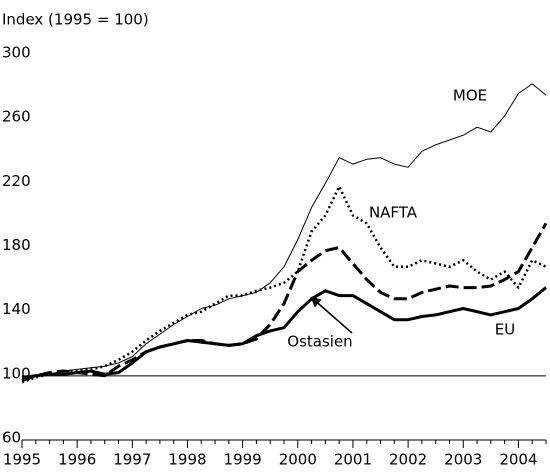 This screenshot has height=474, width=550. I want to click on series-label: NAFTA, so click(393, 213).